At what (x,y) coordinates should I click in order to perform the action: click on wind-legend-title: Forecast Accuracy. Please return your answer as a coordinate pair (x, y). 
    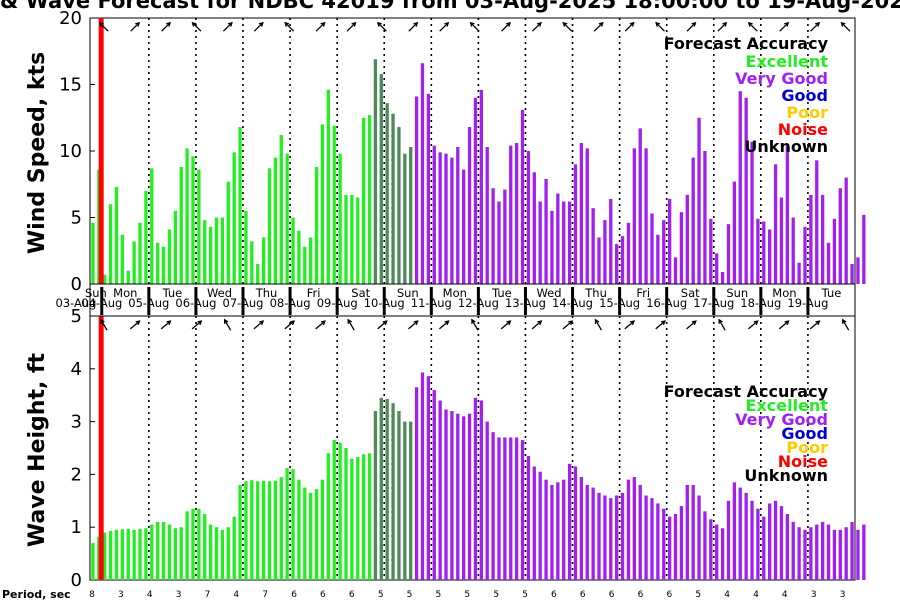
    Looking at the image, I should click on (746, 43).